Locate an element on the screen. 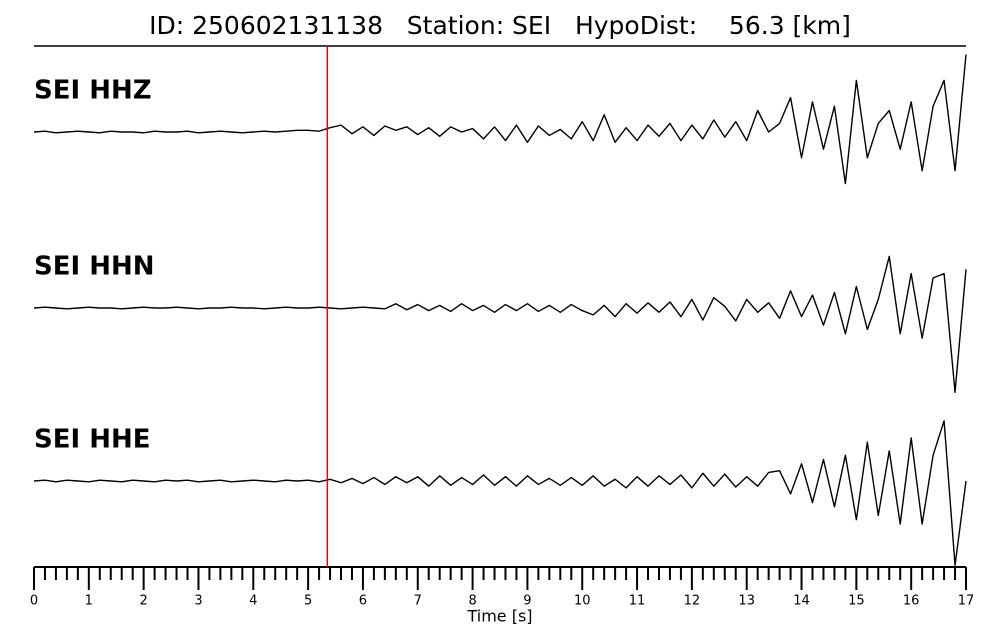  x-tick-label: 16 is located at coordinates (911, 601).